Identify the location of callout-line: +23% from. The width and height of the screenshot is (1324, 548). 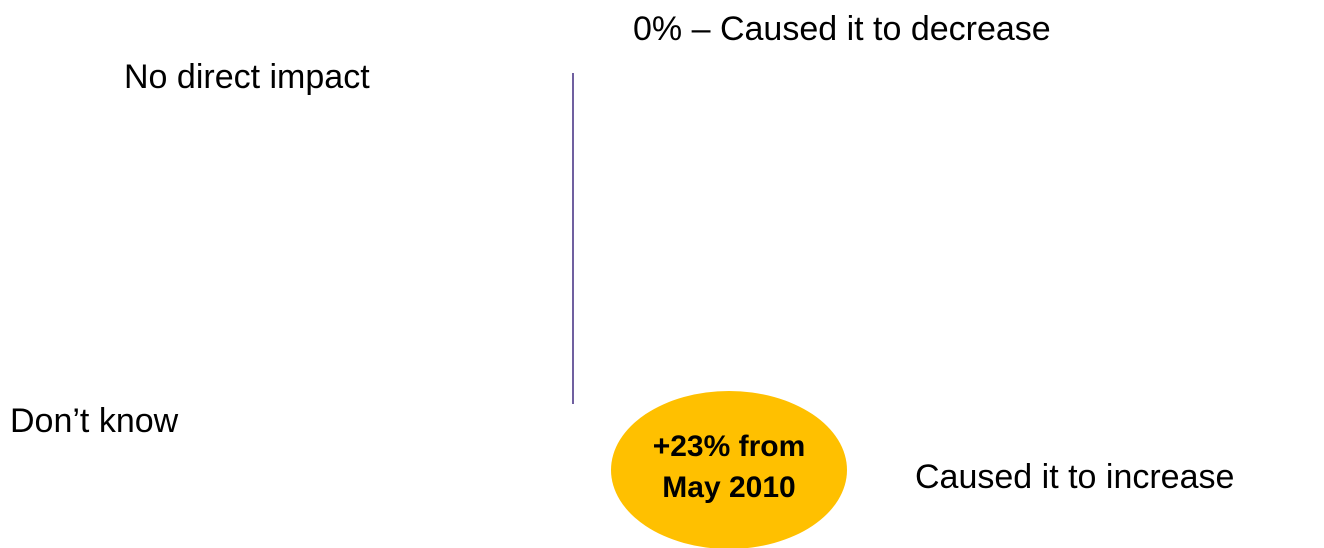
(729, 446).